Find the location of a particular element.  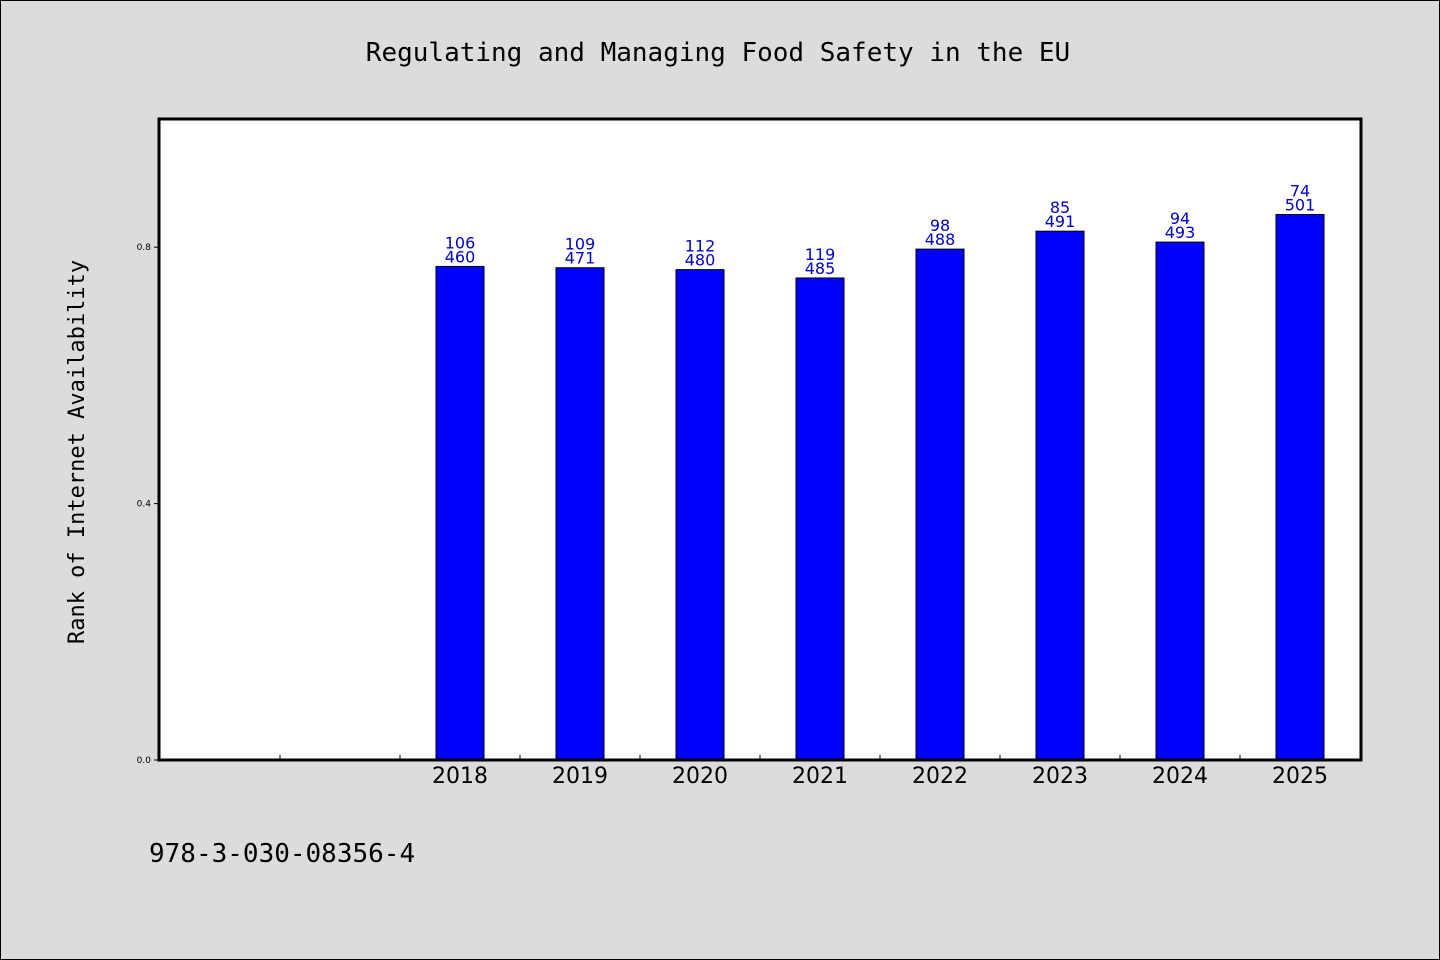

bar-2023 is located at coordinates (1060, 495).